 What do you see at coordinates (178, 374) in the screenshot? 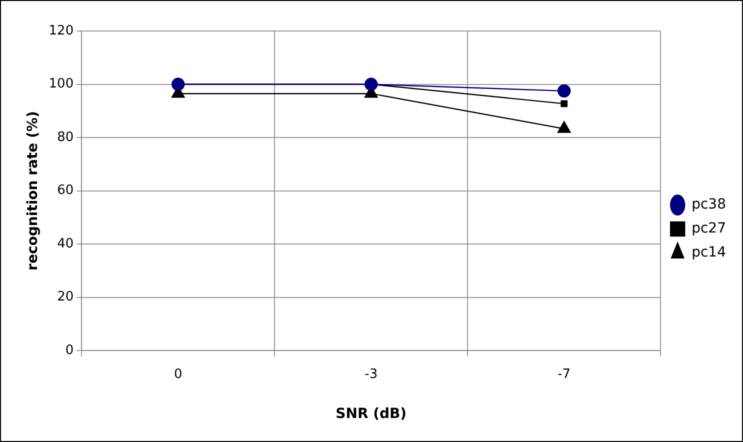
I see `x-tick-label: 0` at bounding box center [178, 374].